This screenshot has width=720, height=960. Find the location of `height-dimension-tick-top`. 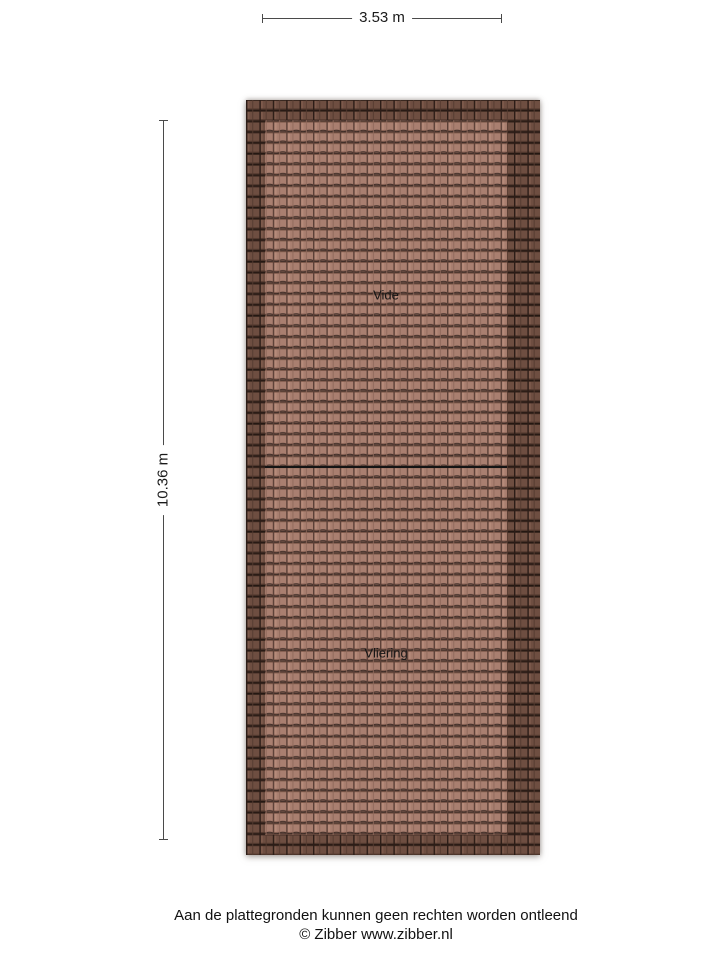

height-dimension-tick-top is located at coordinates (163, 120).